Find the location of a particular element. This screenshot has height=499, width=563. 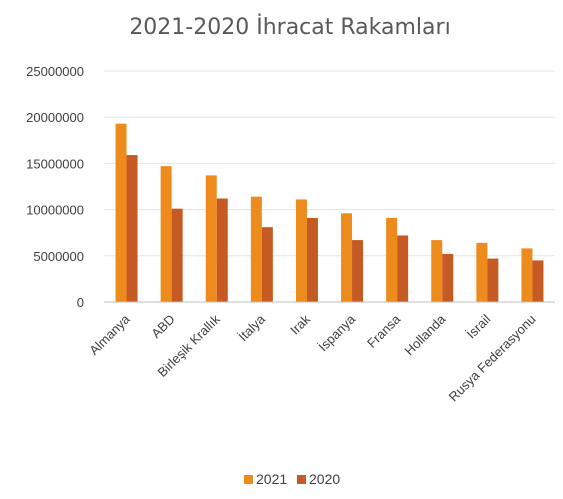

chart-title: 2021-2020 İhracat Rakamları is located at coordinates (289, 27).